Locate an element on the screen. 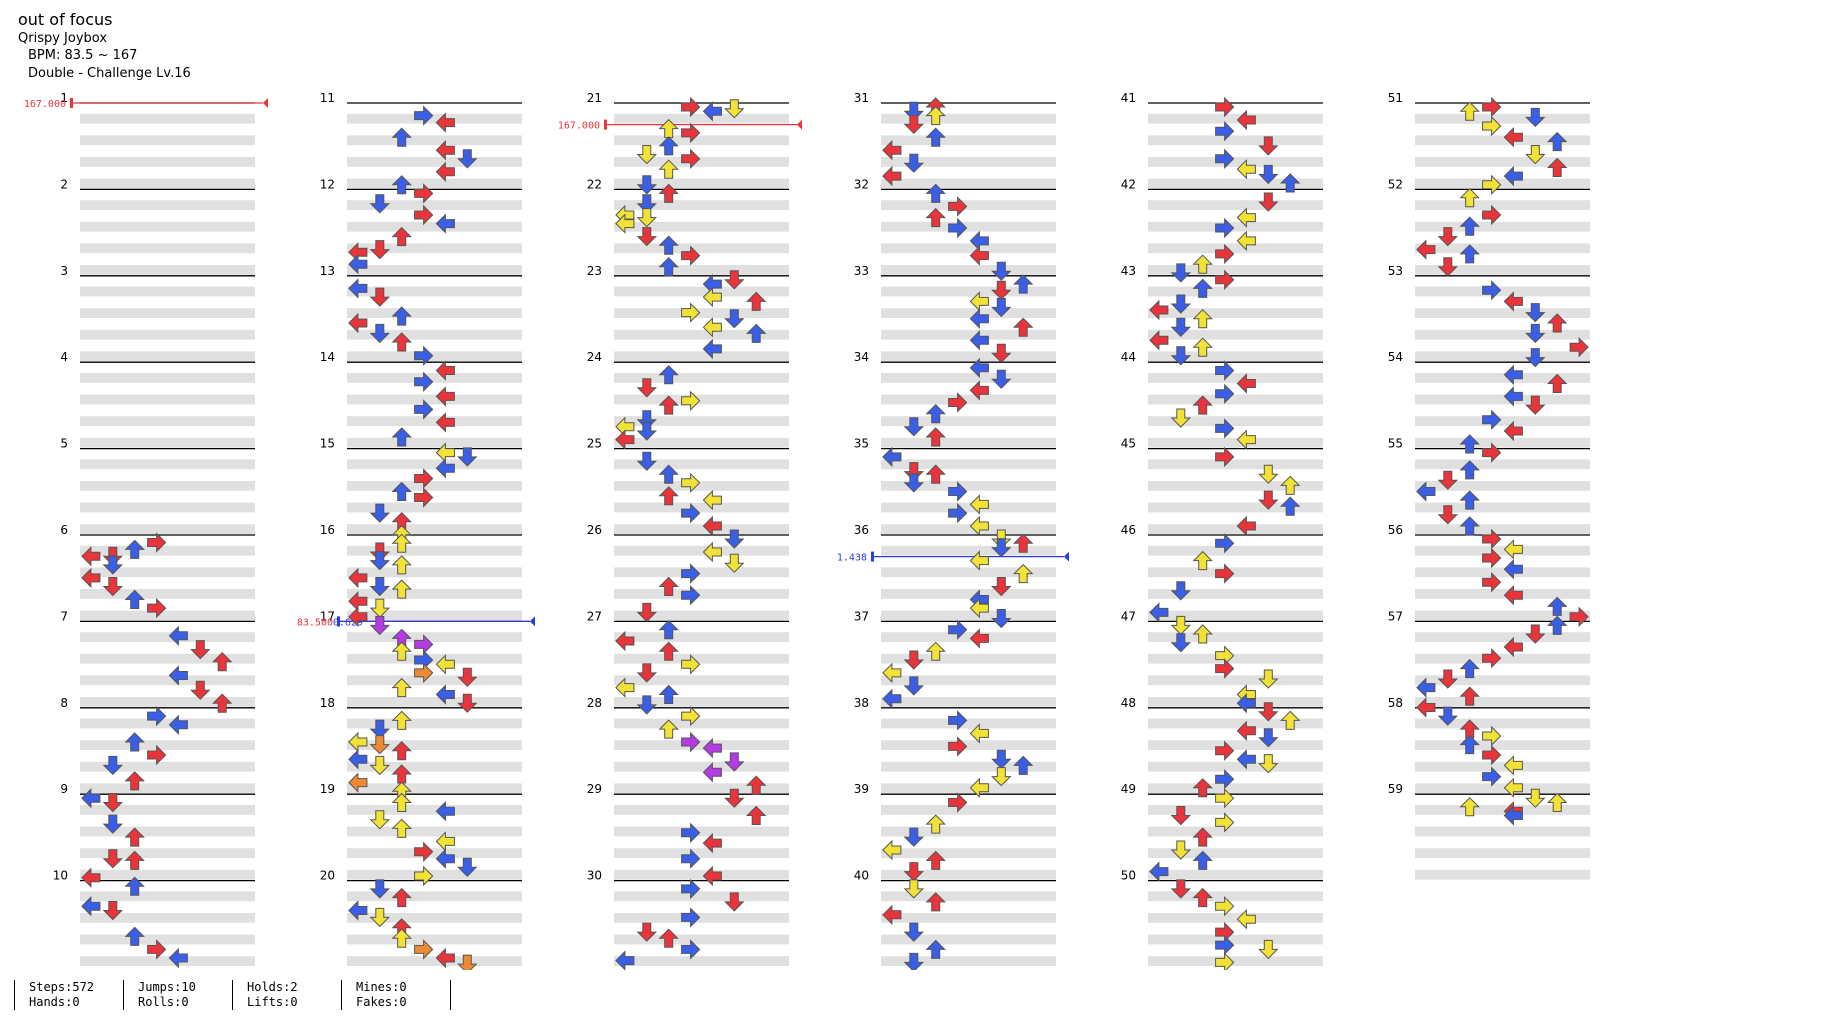 The image size is (1828, 1024). measure-number: 48 is located at coordinates (1128, 703).